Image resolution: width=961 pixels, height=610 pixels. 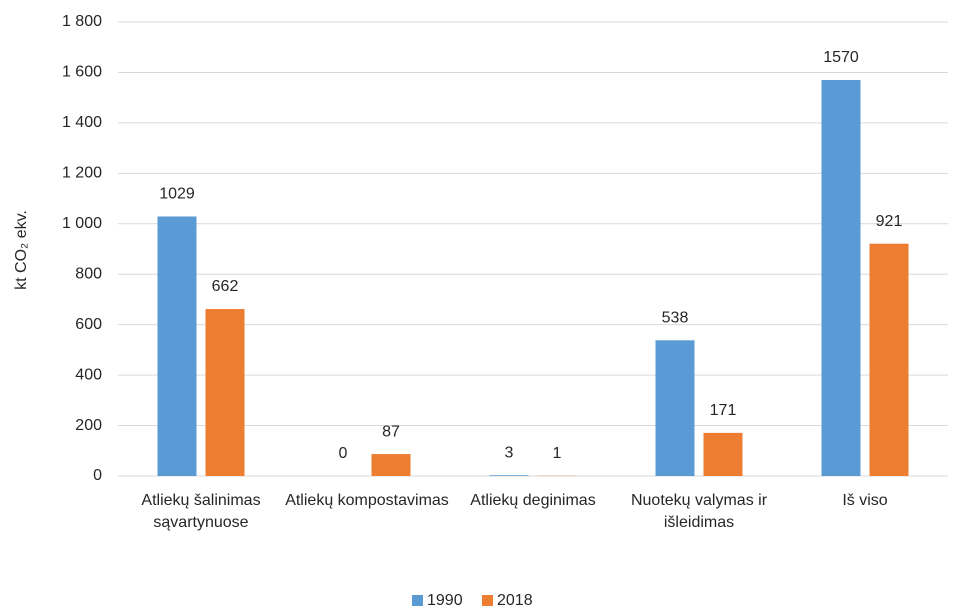 What do you see at coordinates (865, 500) in the screenshot?
I see `x-tick-label: Iš viso` at bounding box center [865, 500].